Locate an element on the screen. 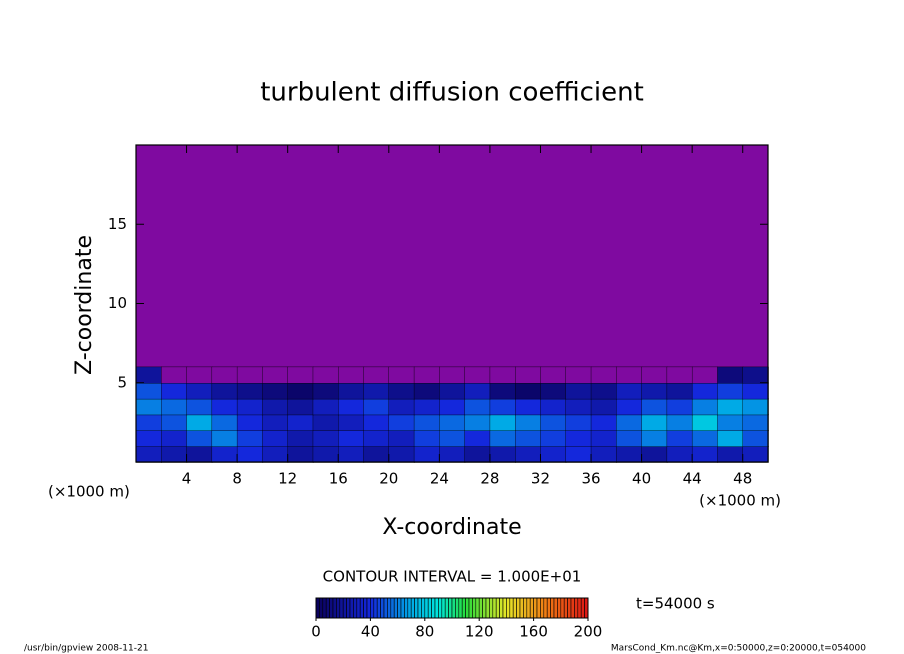 This screenshot has width=904, height=654. colorbar-tick-label: 120 is located at coordinates (479, 632).